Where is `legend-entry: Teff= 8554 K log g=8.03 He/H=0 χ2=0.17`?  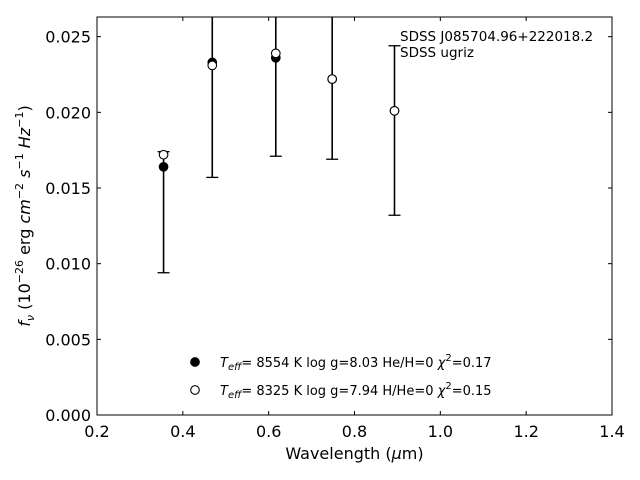 legend-entry: Teff= 8554 K log g=8.03 He/H=0 χ2=0.17 is located at coordinates (356, 363).